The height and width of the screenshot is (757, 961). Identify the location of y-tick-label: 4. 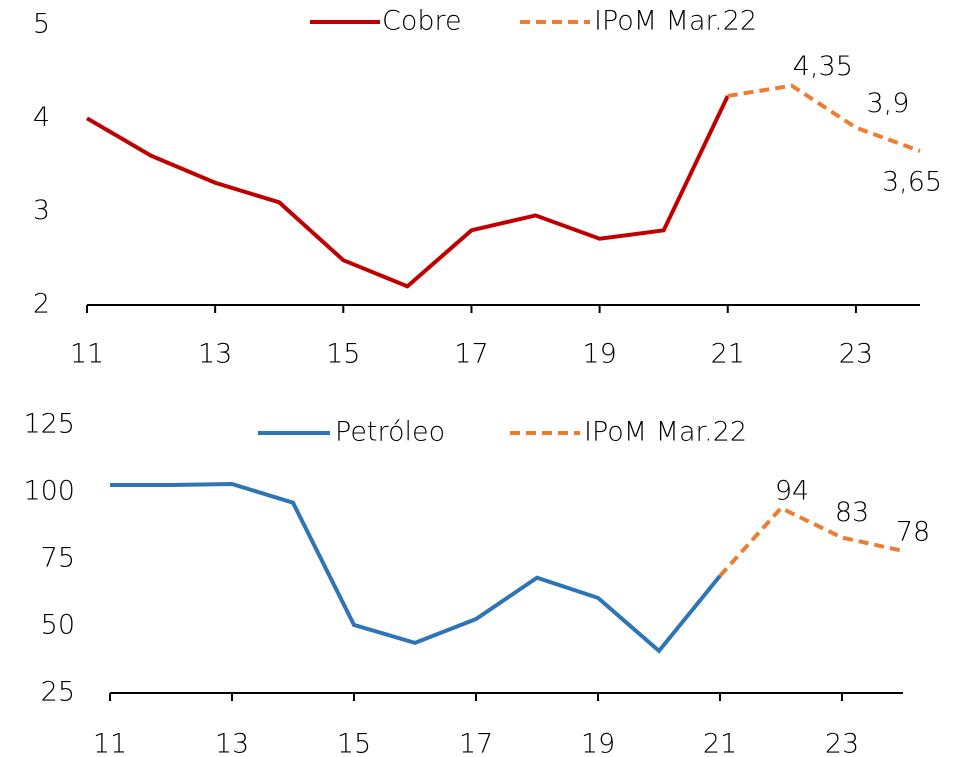
(41, 117).